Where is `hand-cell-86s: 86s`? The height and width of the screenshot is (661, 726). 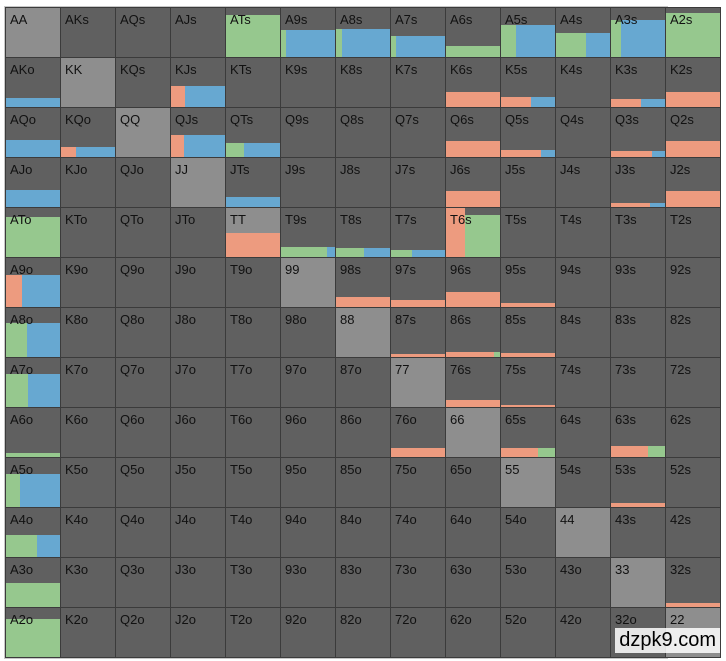 hand-cell-86s: 86s is located at coordinates (473, 332).